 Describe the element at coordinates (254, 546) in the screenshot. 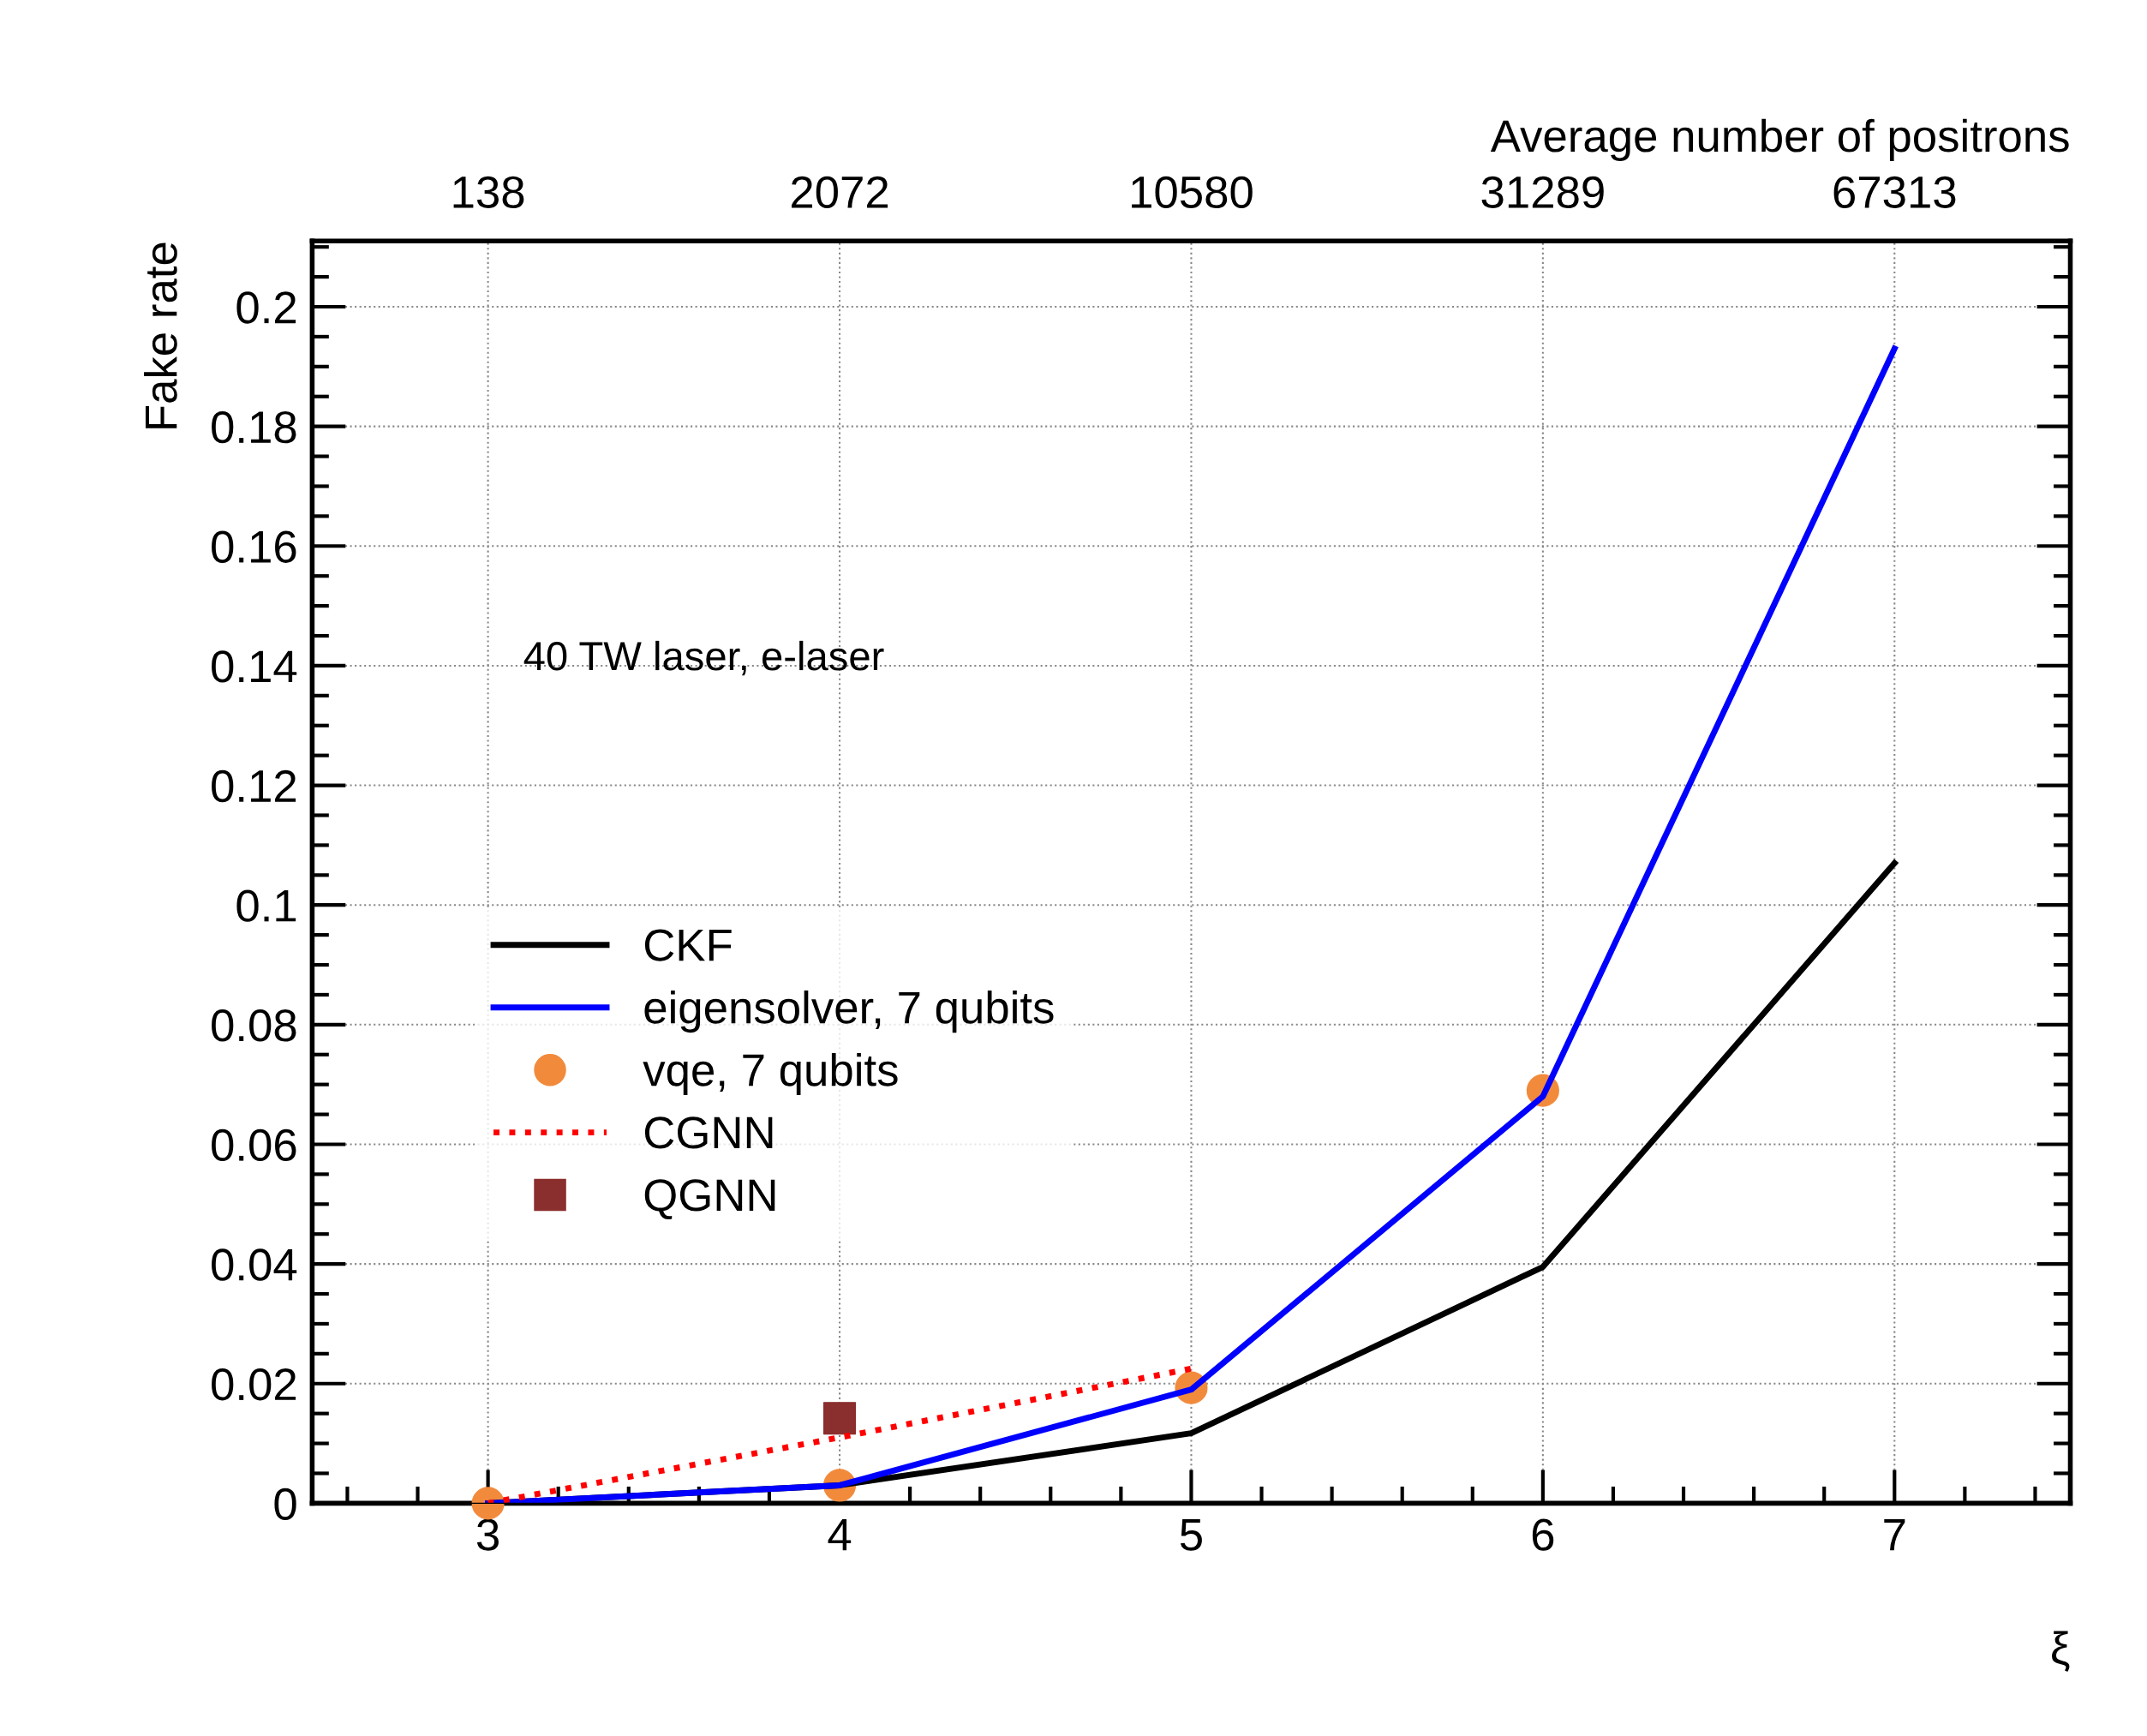

I see `y-tick-label: 0.16` at that location.